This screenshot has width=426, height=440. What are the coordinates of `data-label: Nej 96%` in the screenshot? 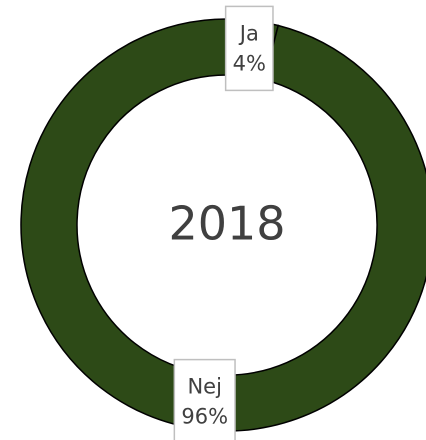 It's located at (204, 399).